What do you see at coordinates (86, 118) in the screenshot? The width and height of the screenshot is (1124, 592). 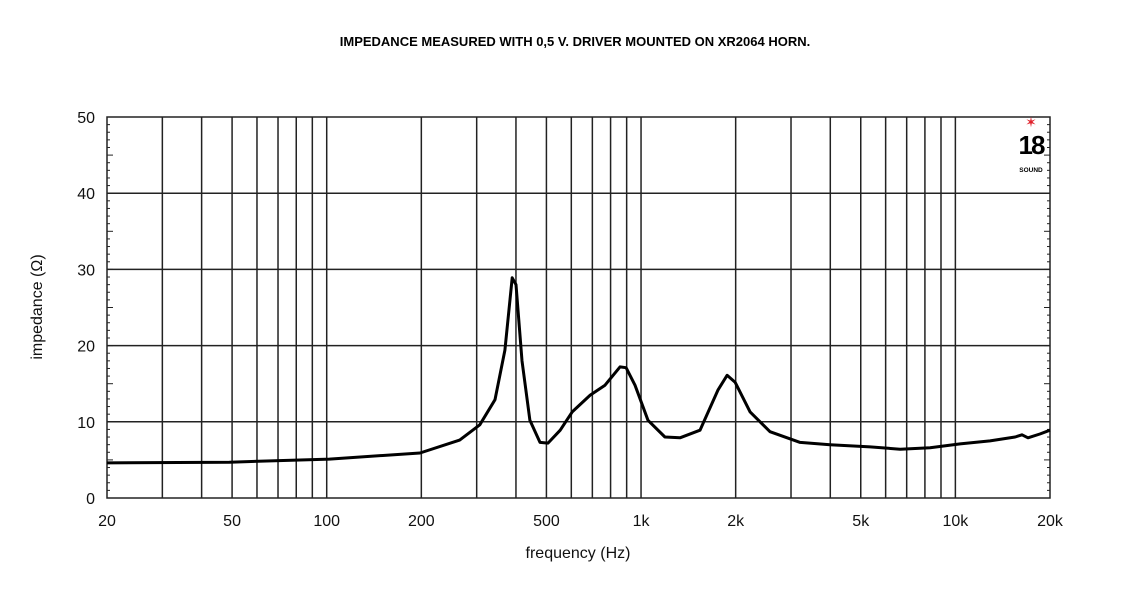 I see `y-tick-label: 50` at bounding box center [86, 118].